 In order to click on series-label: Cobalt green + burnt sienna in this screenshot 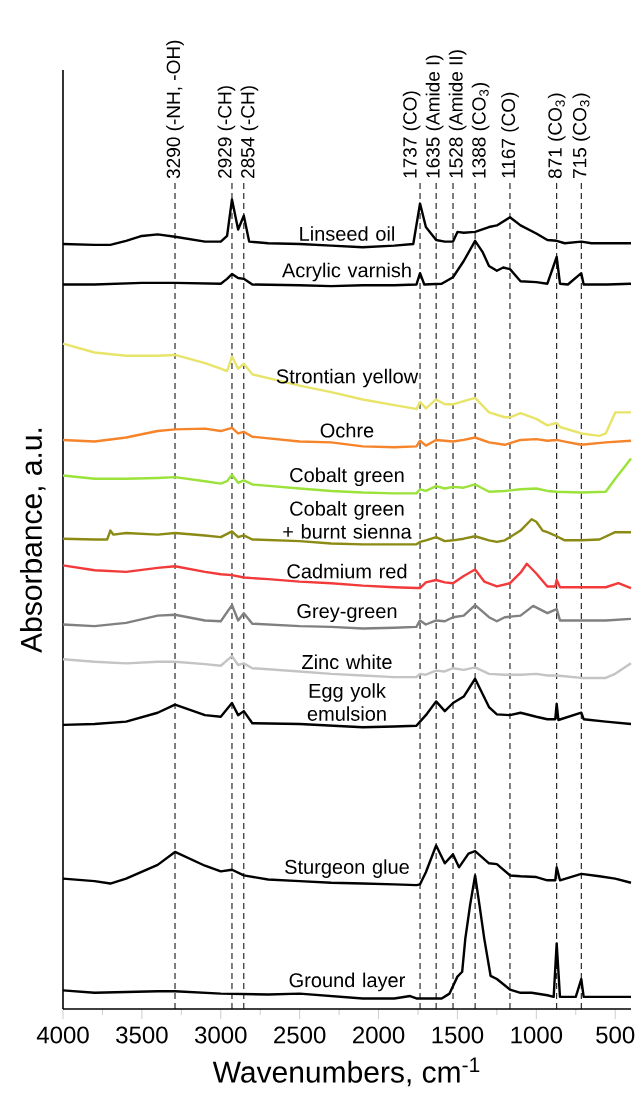, I will do `click(347, 520)`.